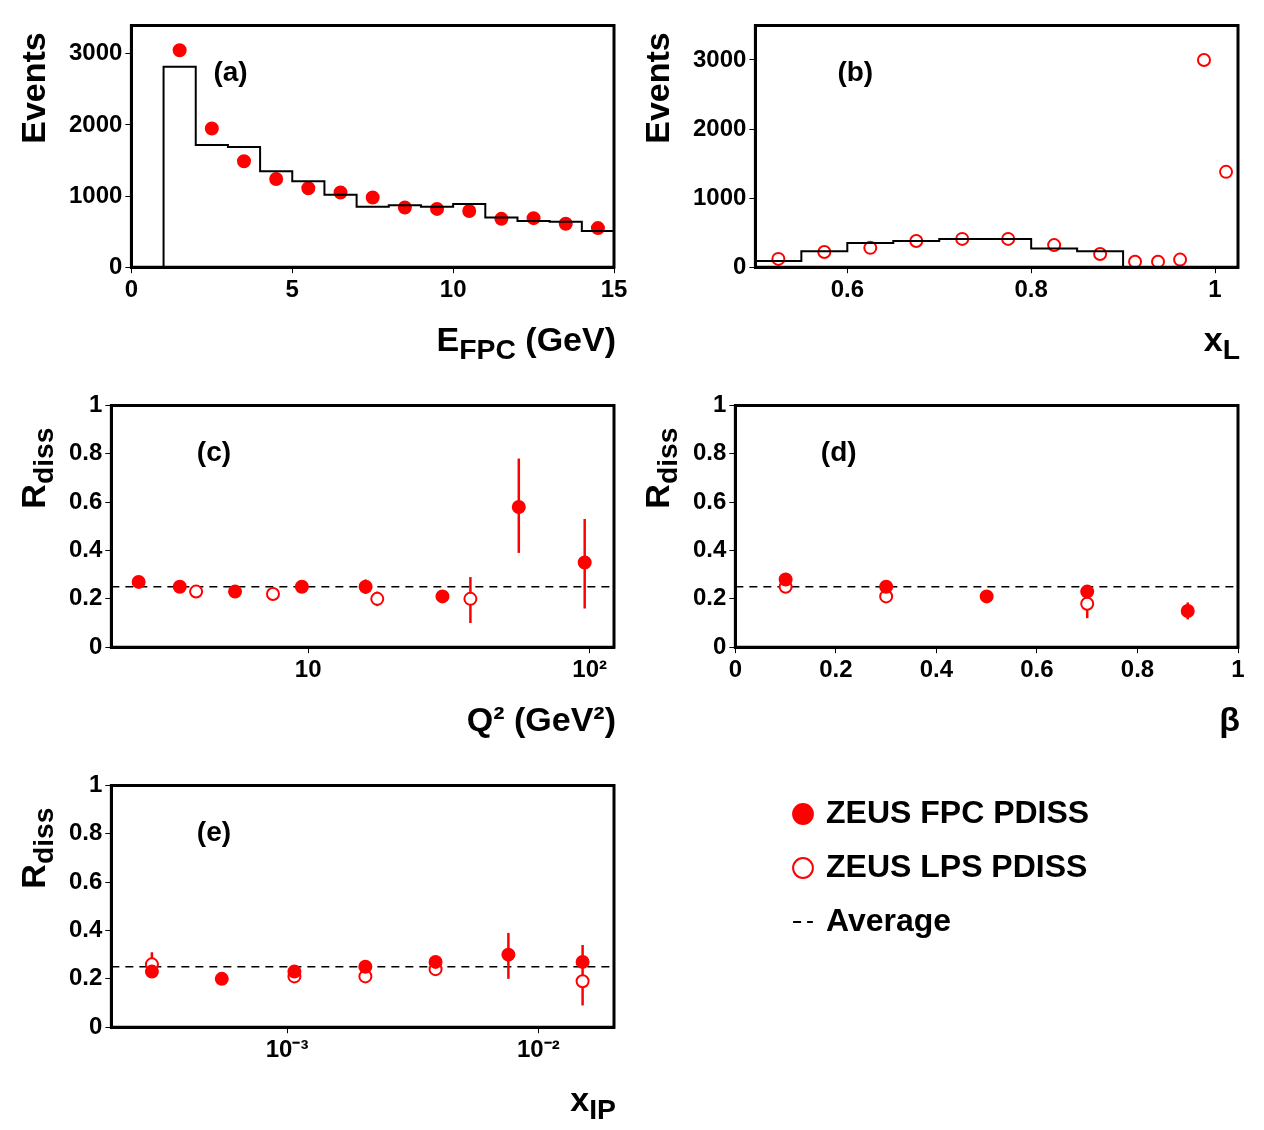 The height and width of the screenshot is (1130, 1264). Describe the element at coordinates (592, 1103) in the screenshot. I see `x-axis-title: x$_{IP}$` at that location.